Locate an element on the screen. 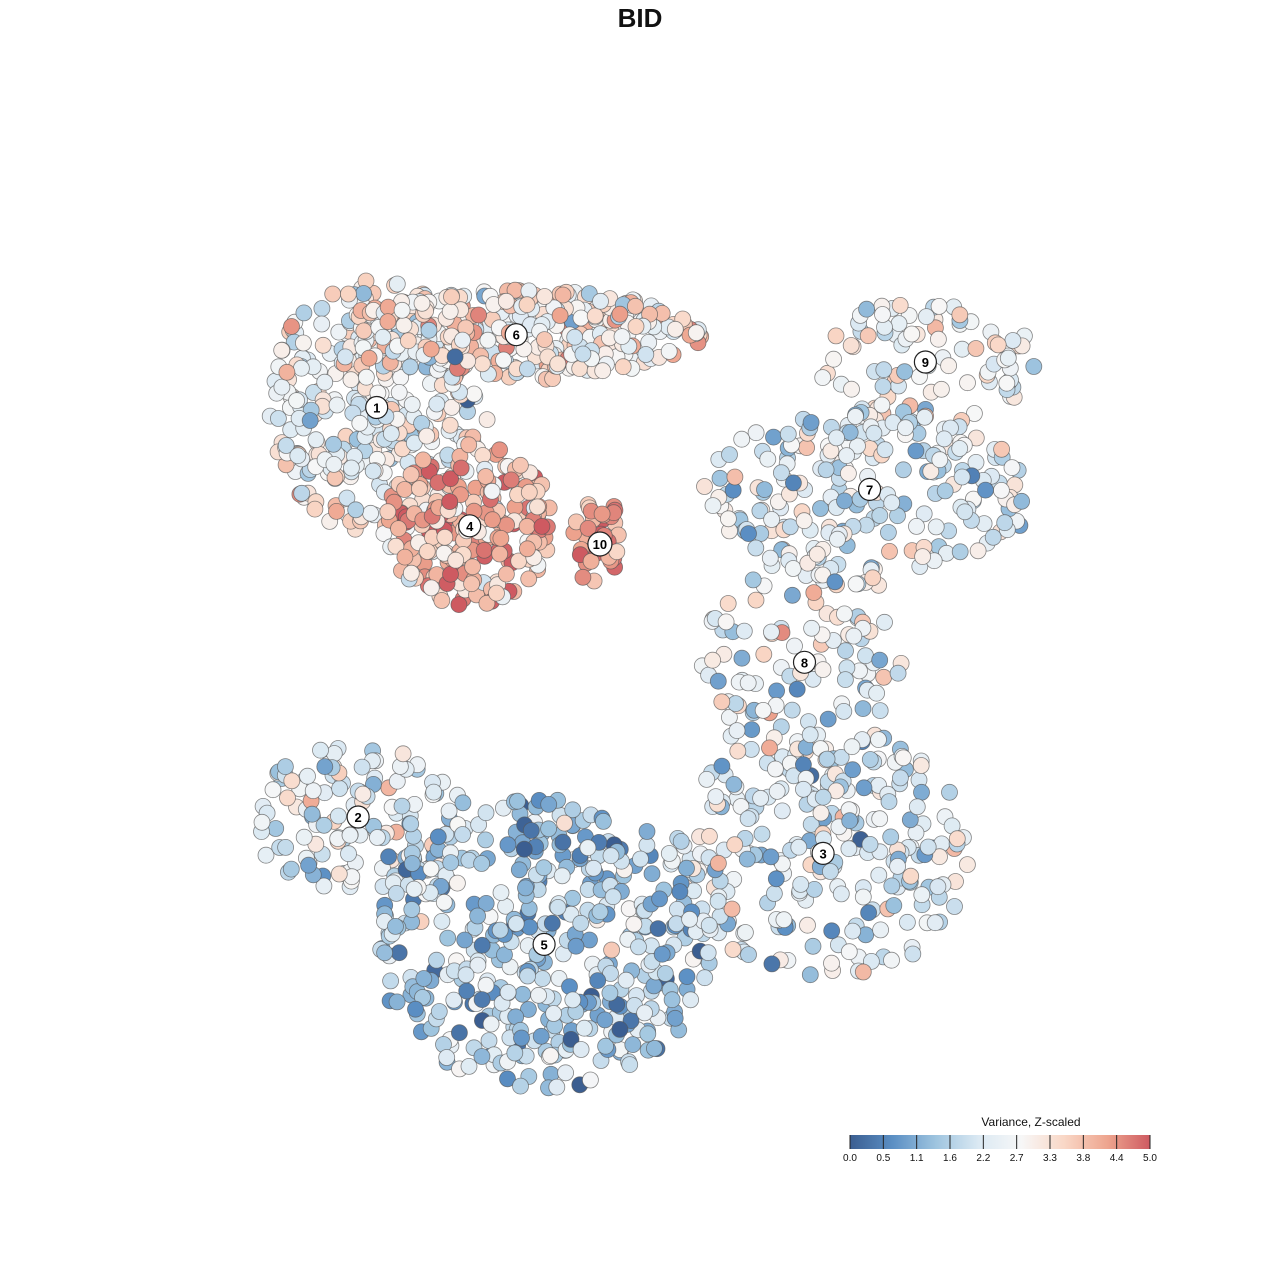  cluster-label-8: 8 is located at coordinates (804, 662).